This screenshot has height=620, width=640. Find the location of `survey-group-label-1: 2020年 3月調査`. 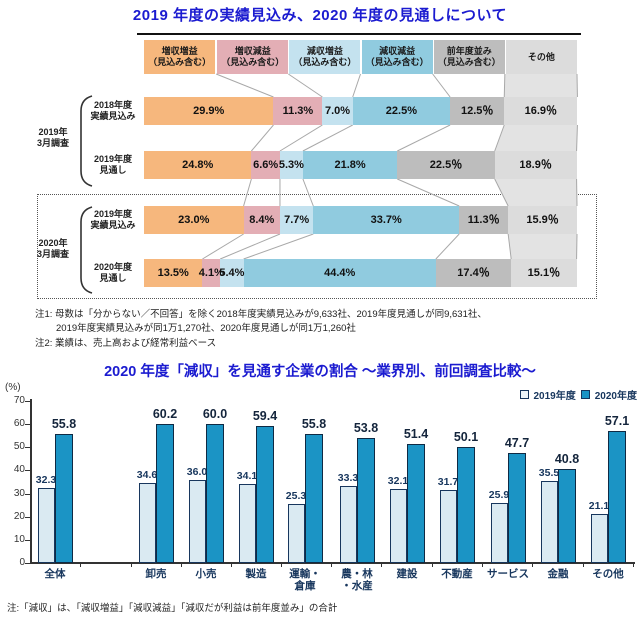

survey-group-label-1: 2020年 3月調査 is located at coordinates (53, 249).